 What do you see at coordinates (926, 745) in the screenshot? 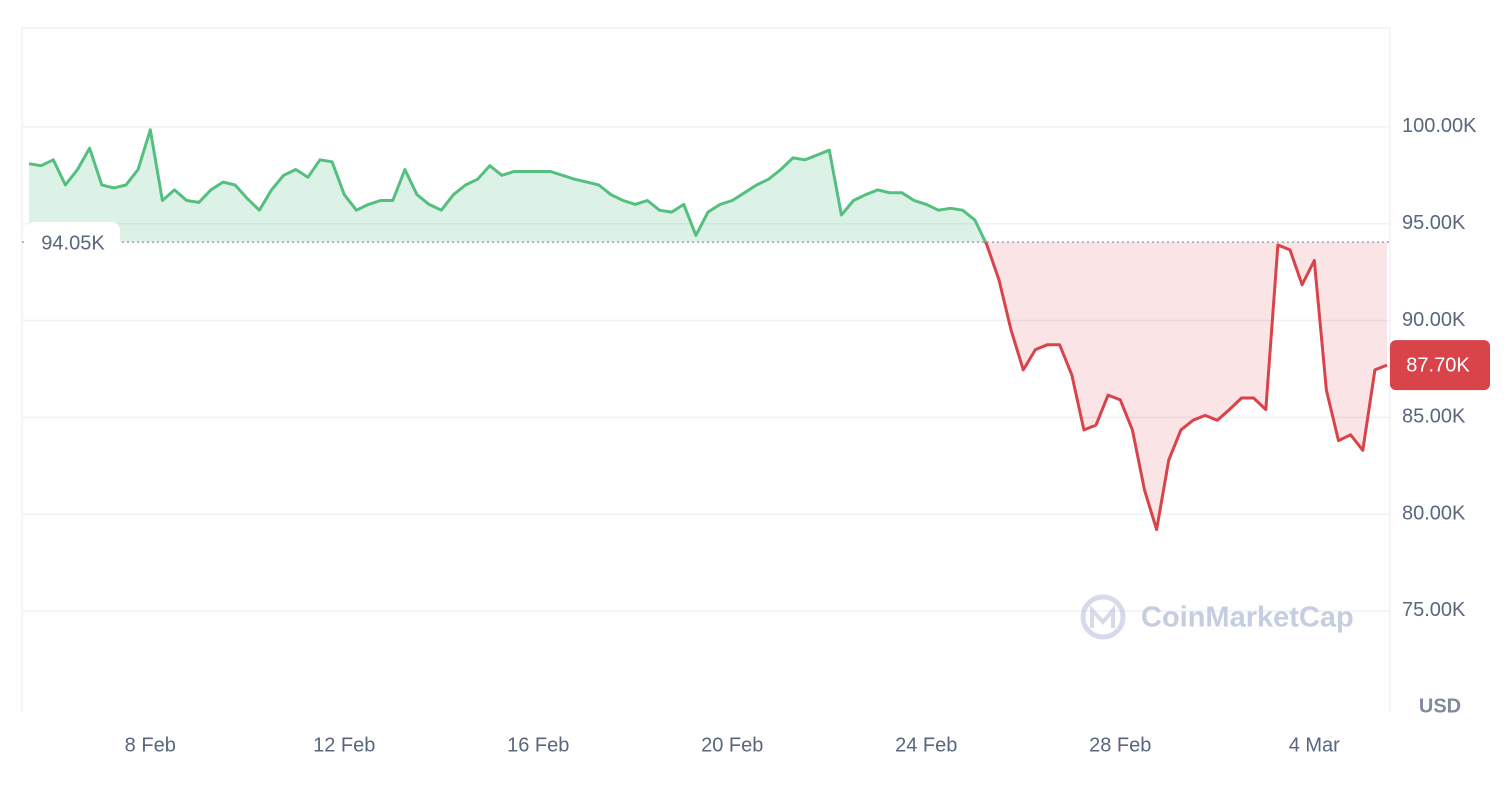
I see `x-tick-label: 24 Feb` at bounding box center [926, 745].